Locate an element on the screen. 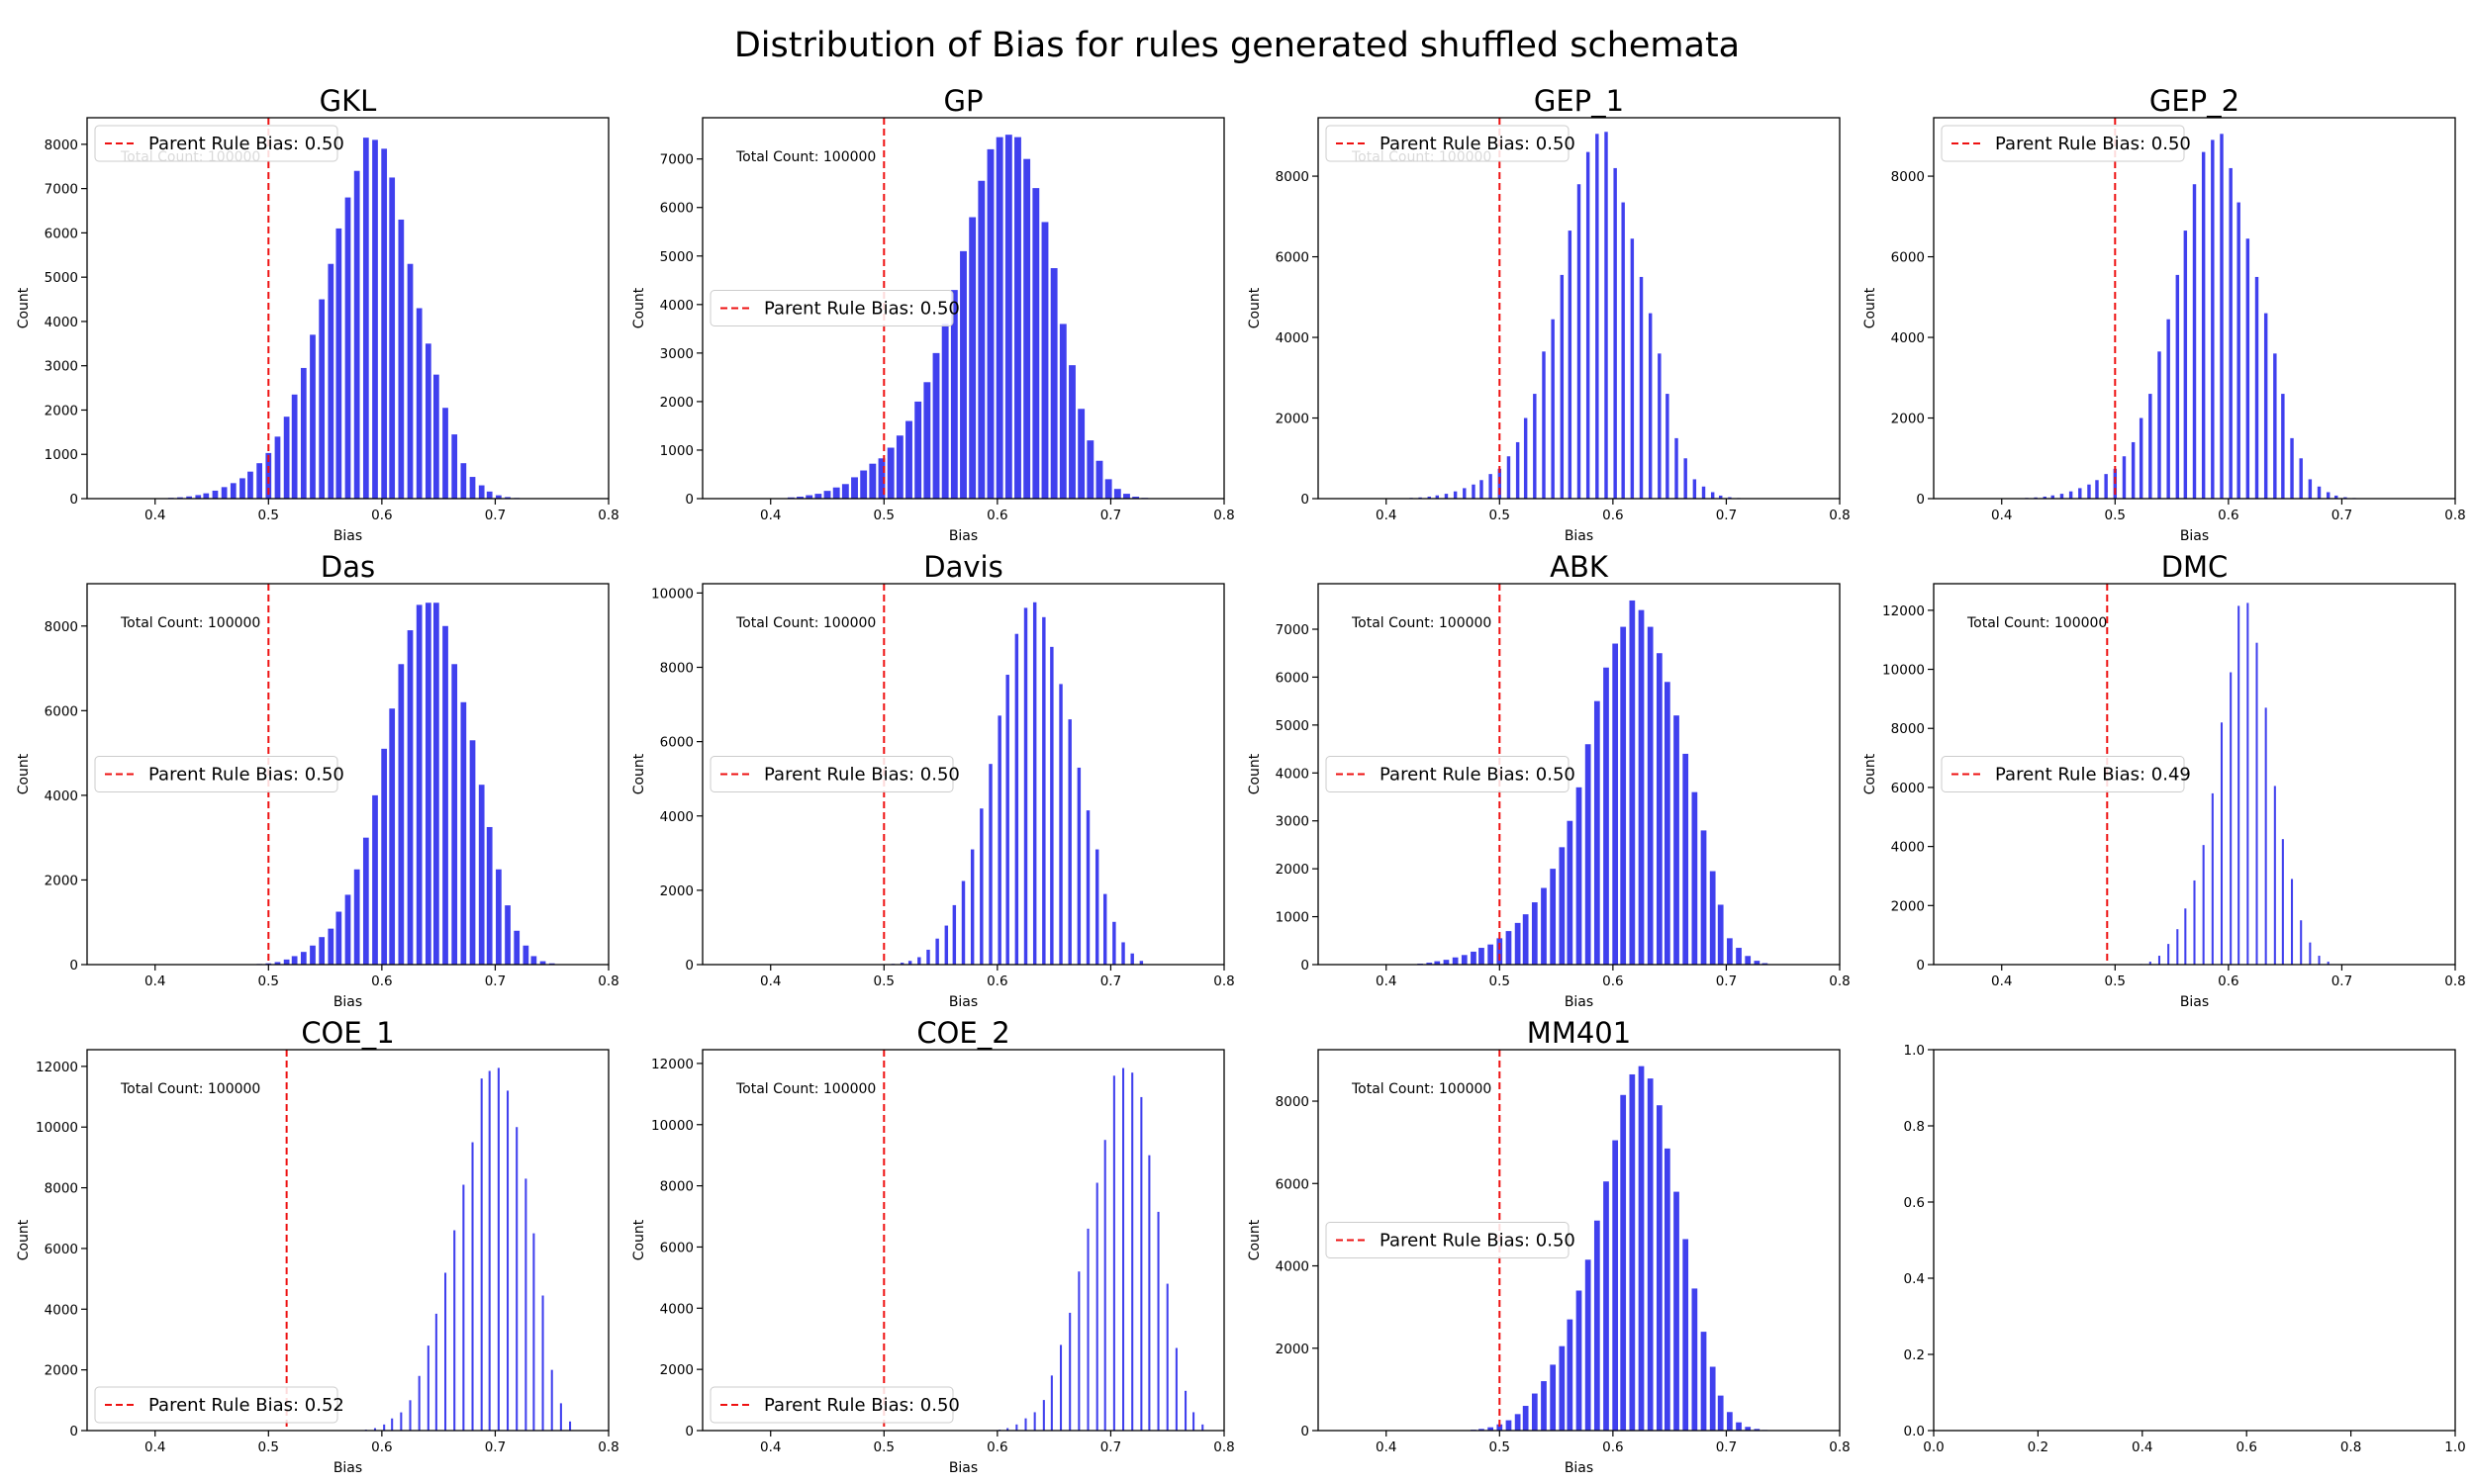 This screenshot has height=1484, width=2474. legend: Parent Rule Bias: 0.49 is located at coordinates (2066, 774).